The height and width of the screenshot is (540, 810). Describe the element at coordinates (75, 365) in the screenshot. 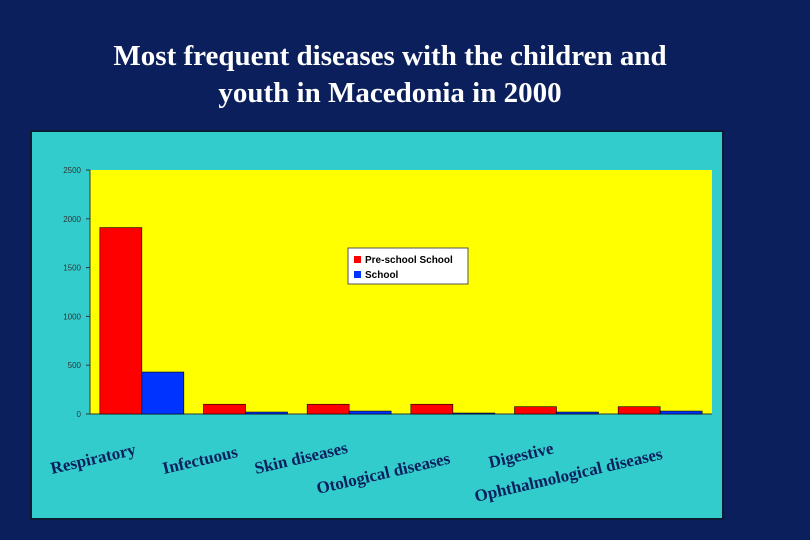

I see `y-tick-label: 500` at that location.